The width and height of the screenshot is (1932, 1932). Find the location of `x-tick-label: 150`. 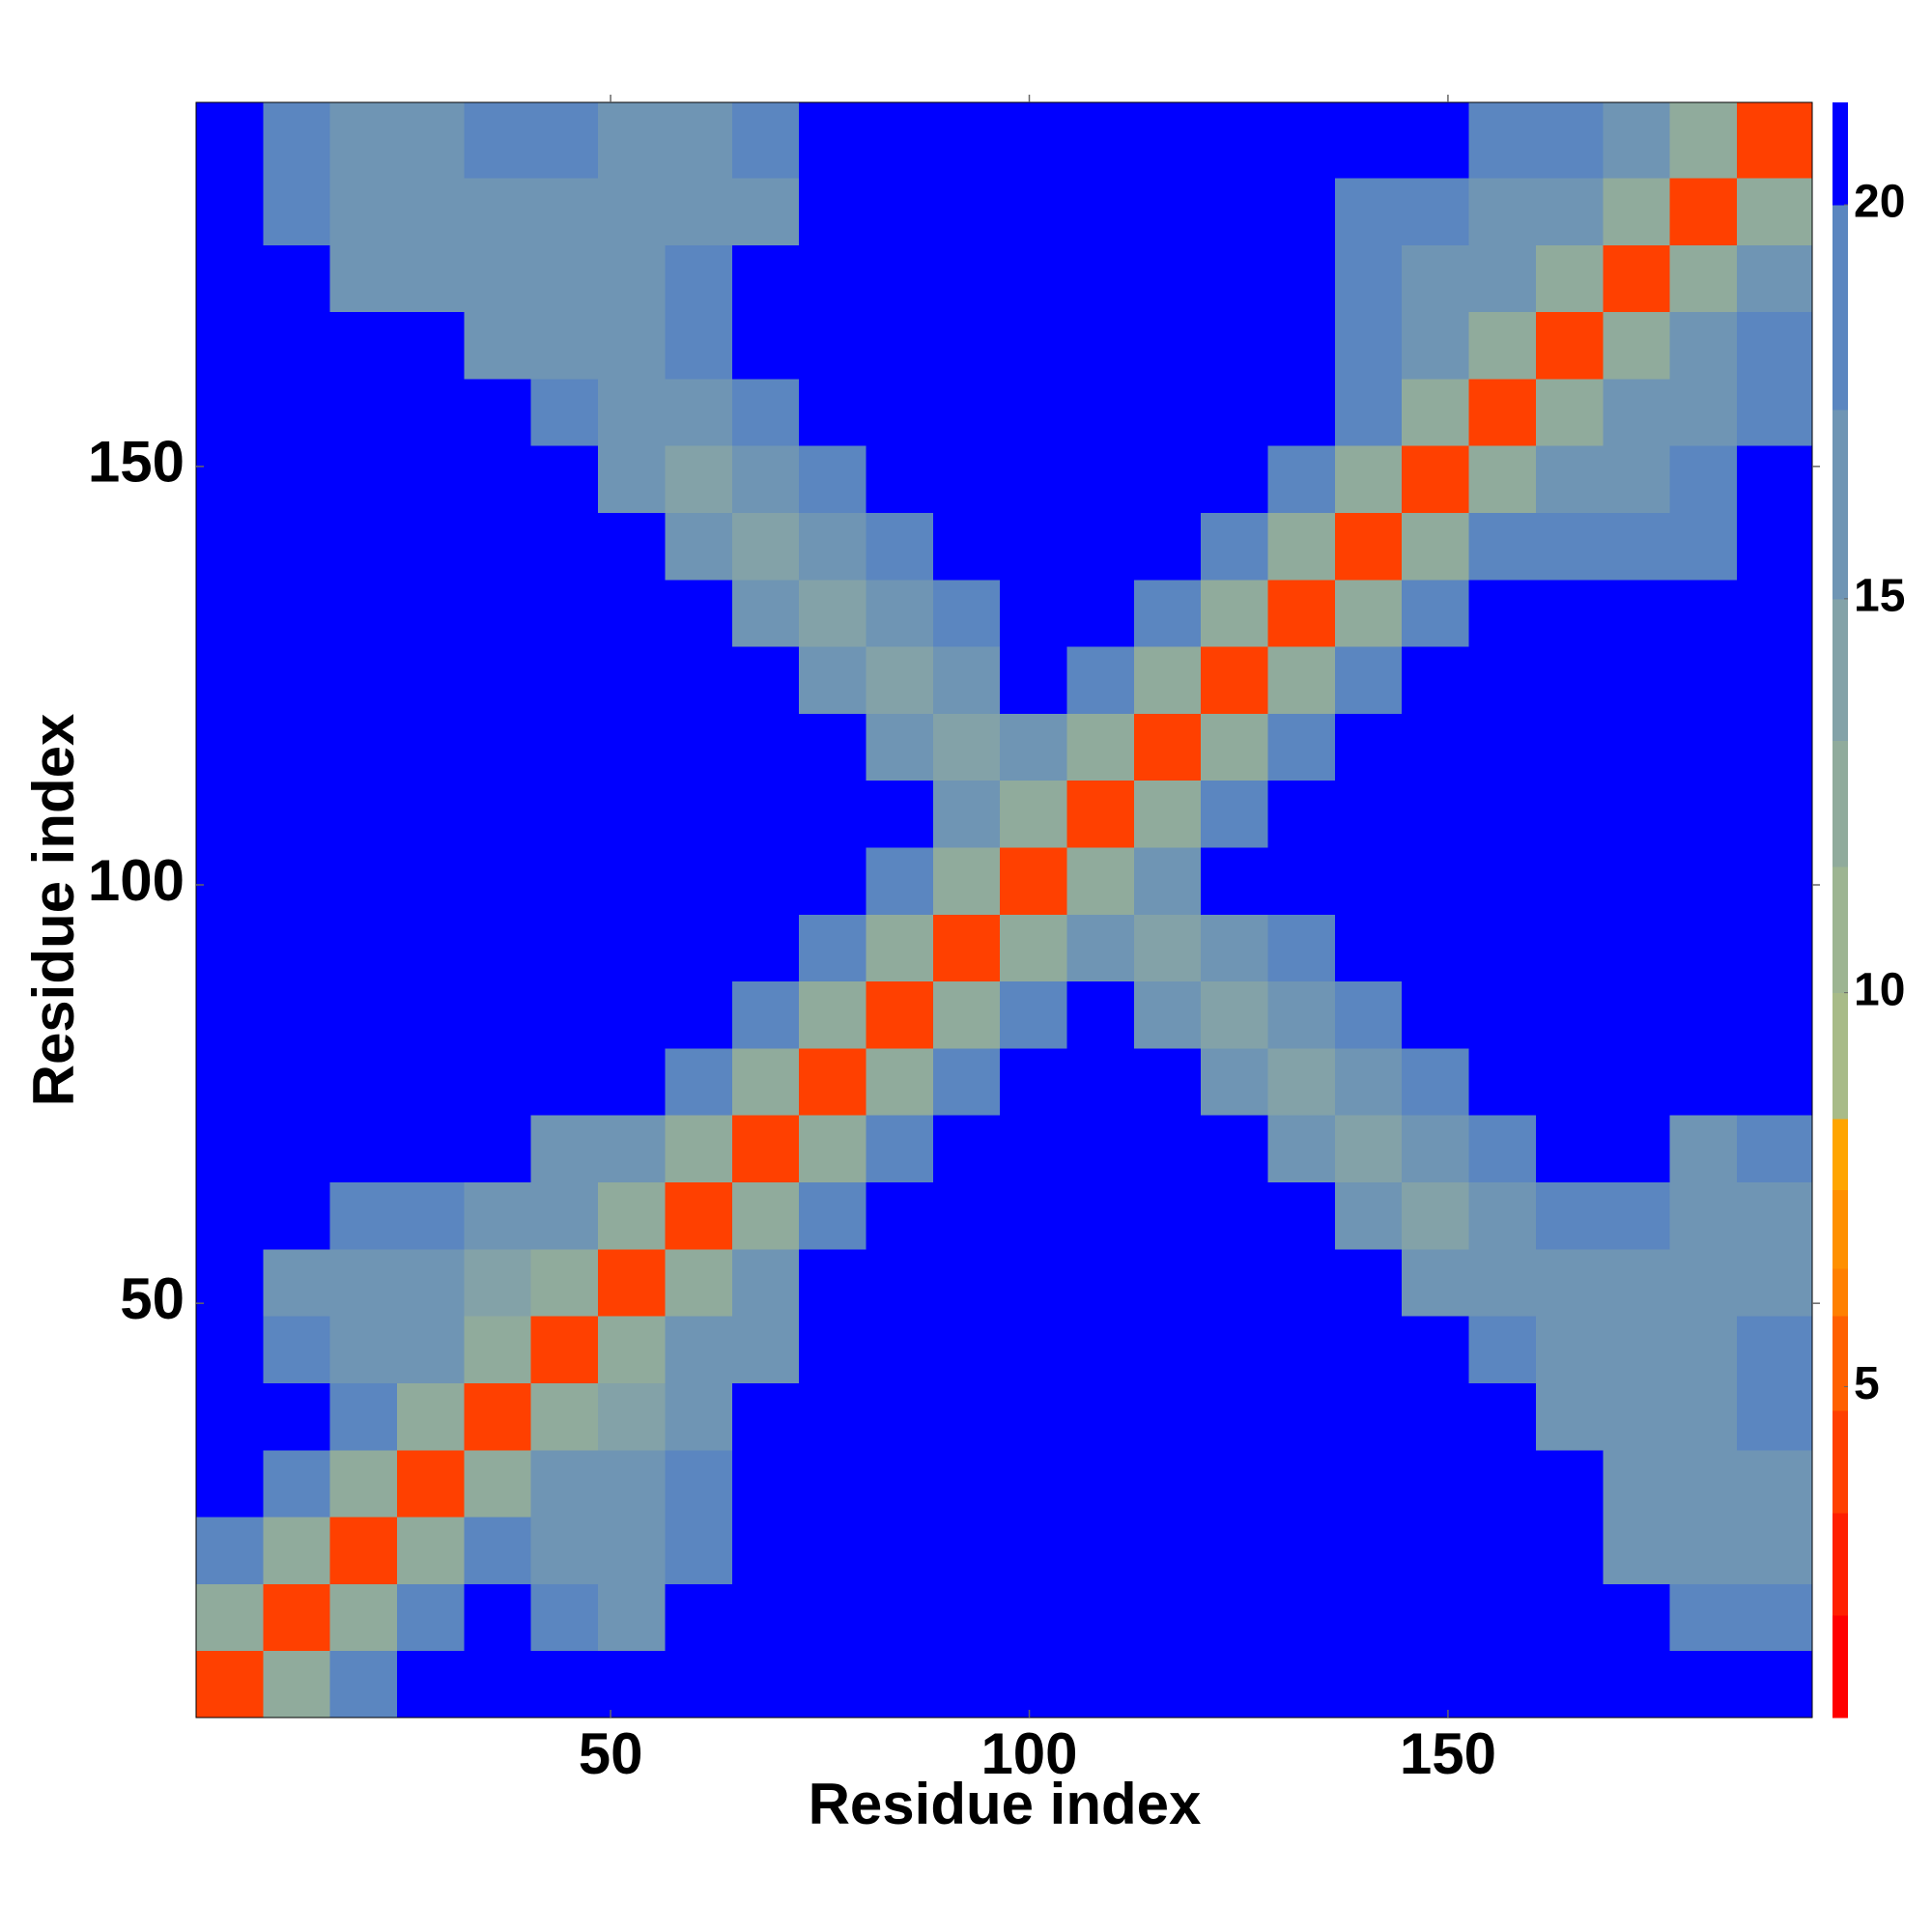

x-tick-label: 150 is located at coordinates (1448, 1753).